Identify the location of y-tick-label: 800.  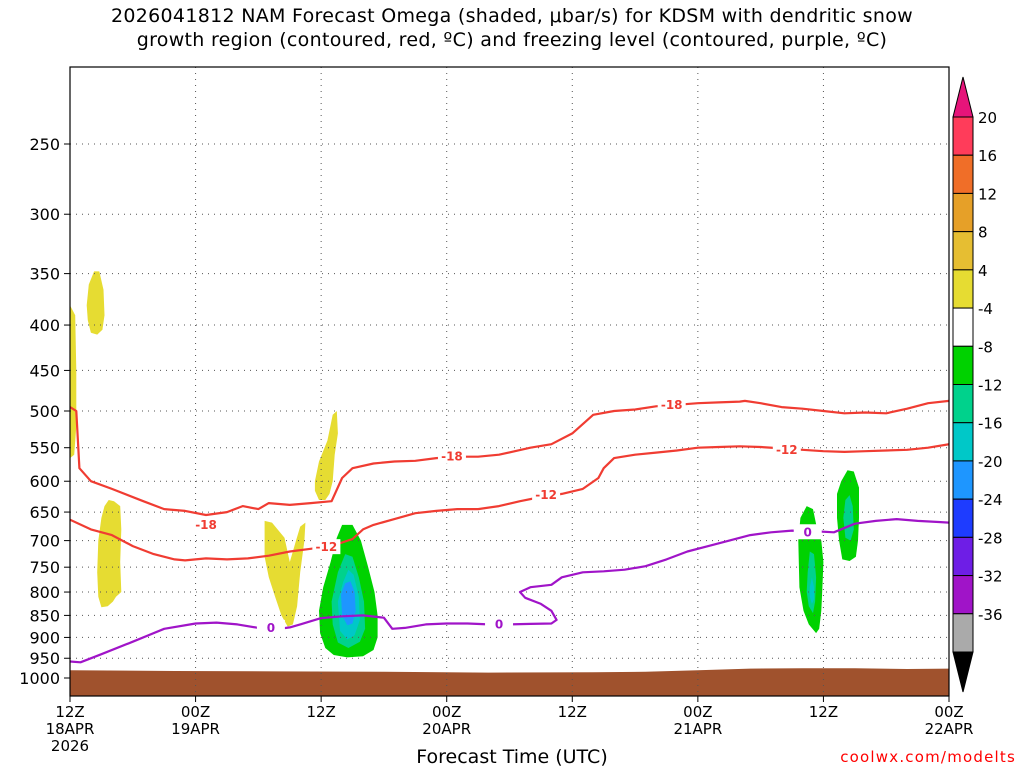
(44, 592).